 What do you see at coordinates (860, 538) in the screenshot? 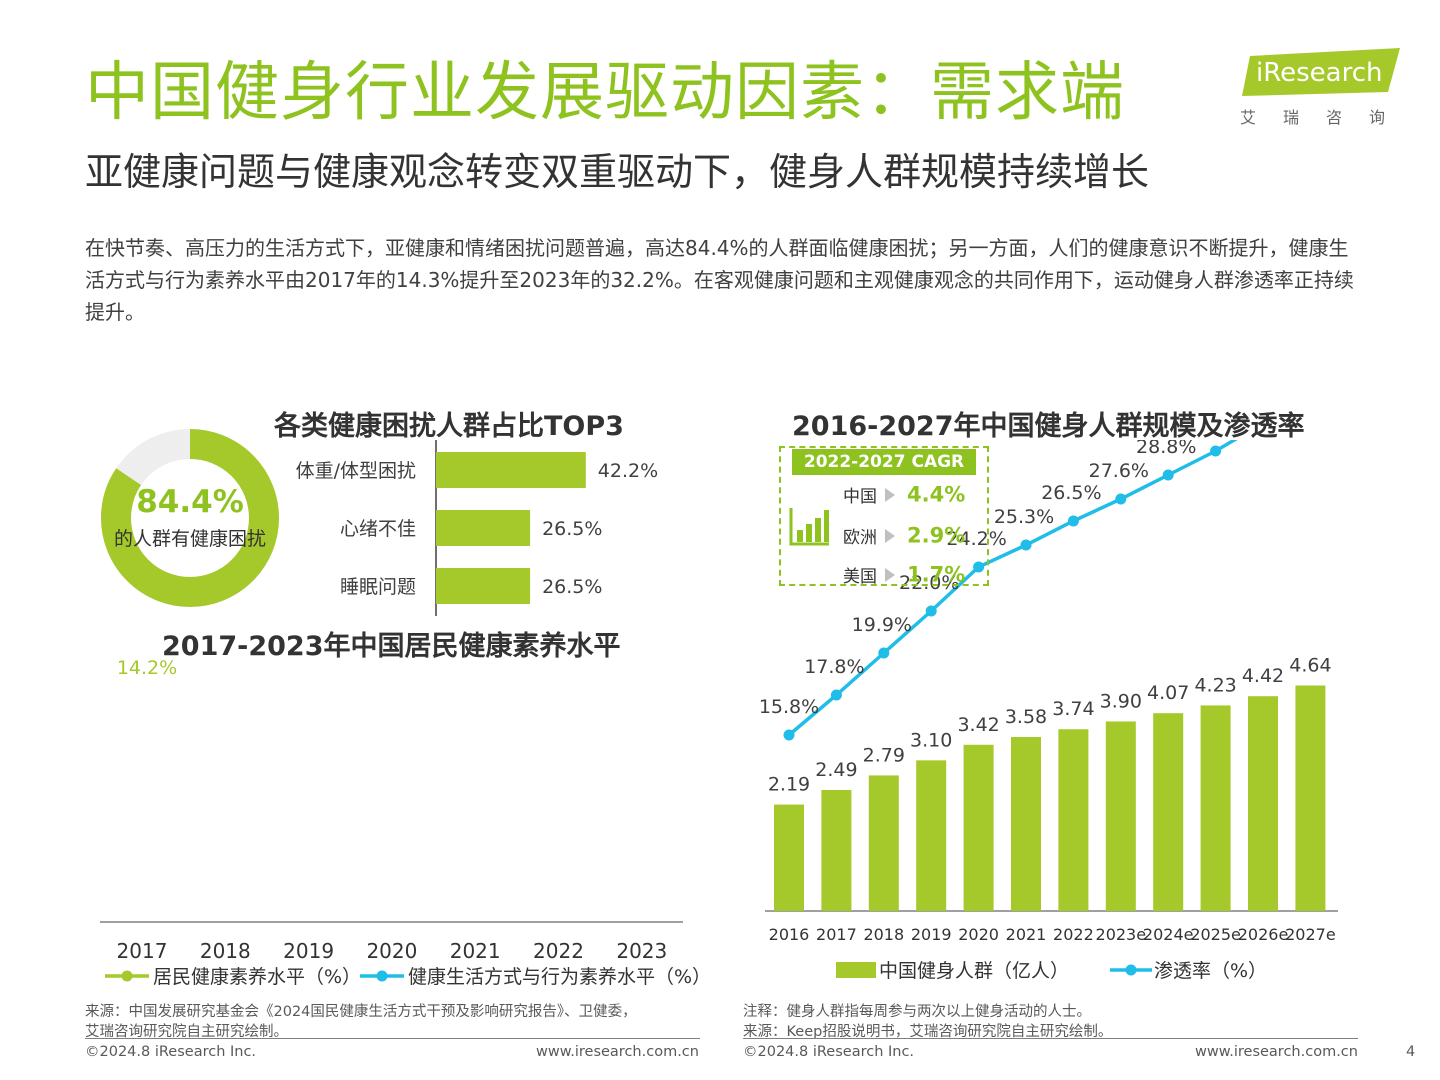
I see `cagr-region: 欧洲` at bounding box center [860, 538].